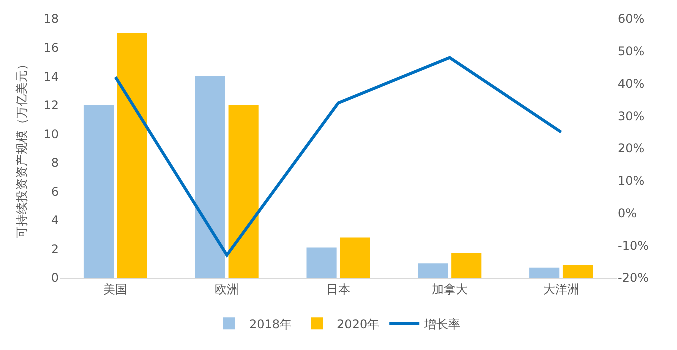 The height and width of the screenshot is (350, 677). What do you see at coordinates (22, 148) in the screenshot?
I see `y-axis-title: 可持续投资资产规模（万亿美元）` at bounding box center [22, 148].